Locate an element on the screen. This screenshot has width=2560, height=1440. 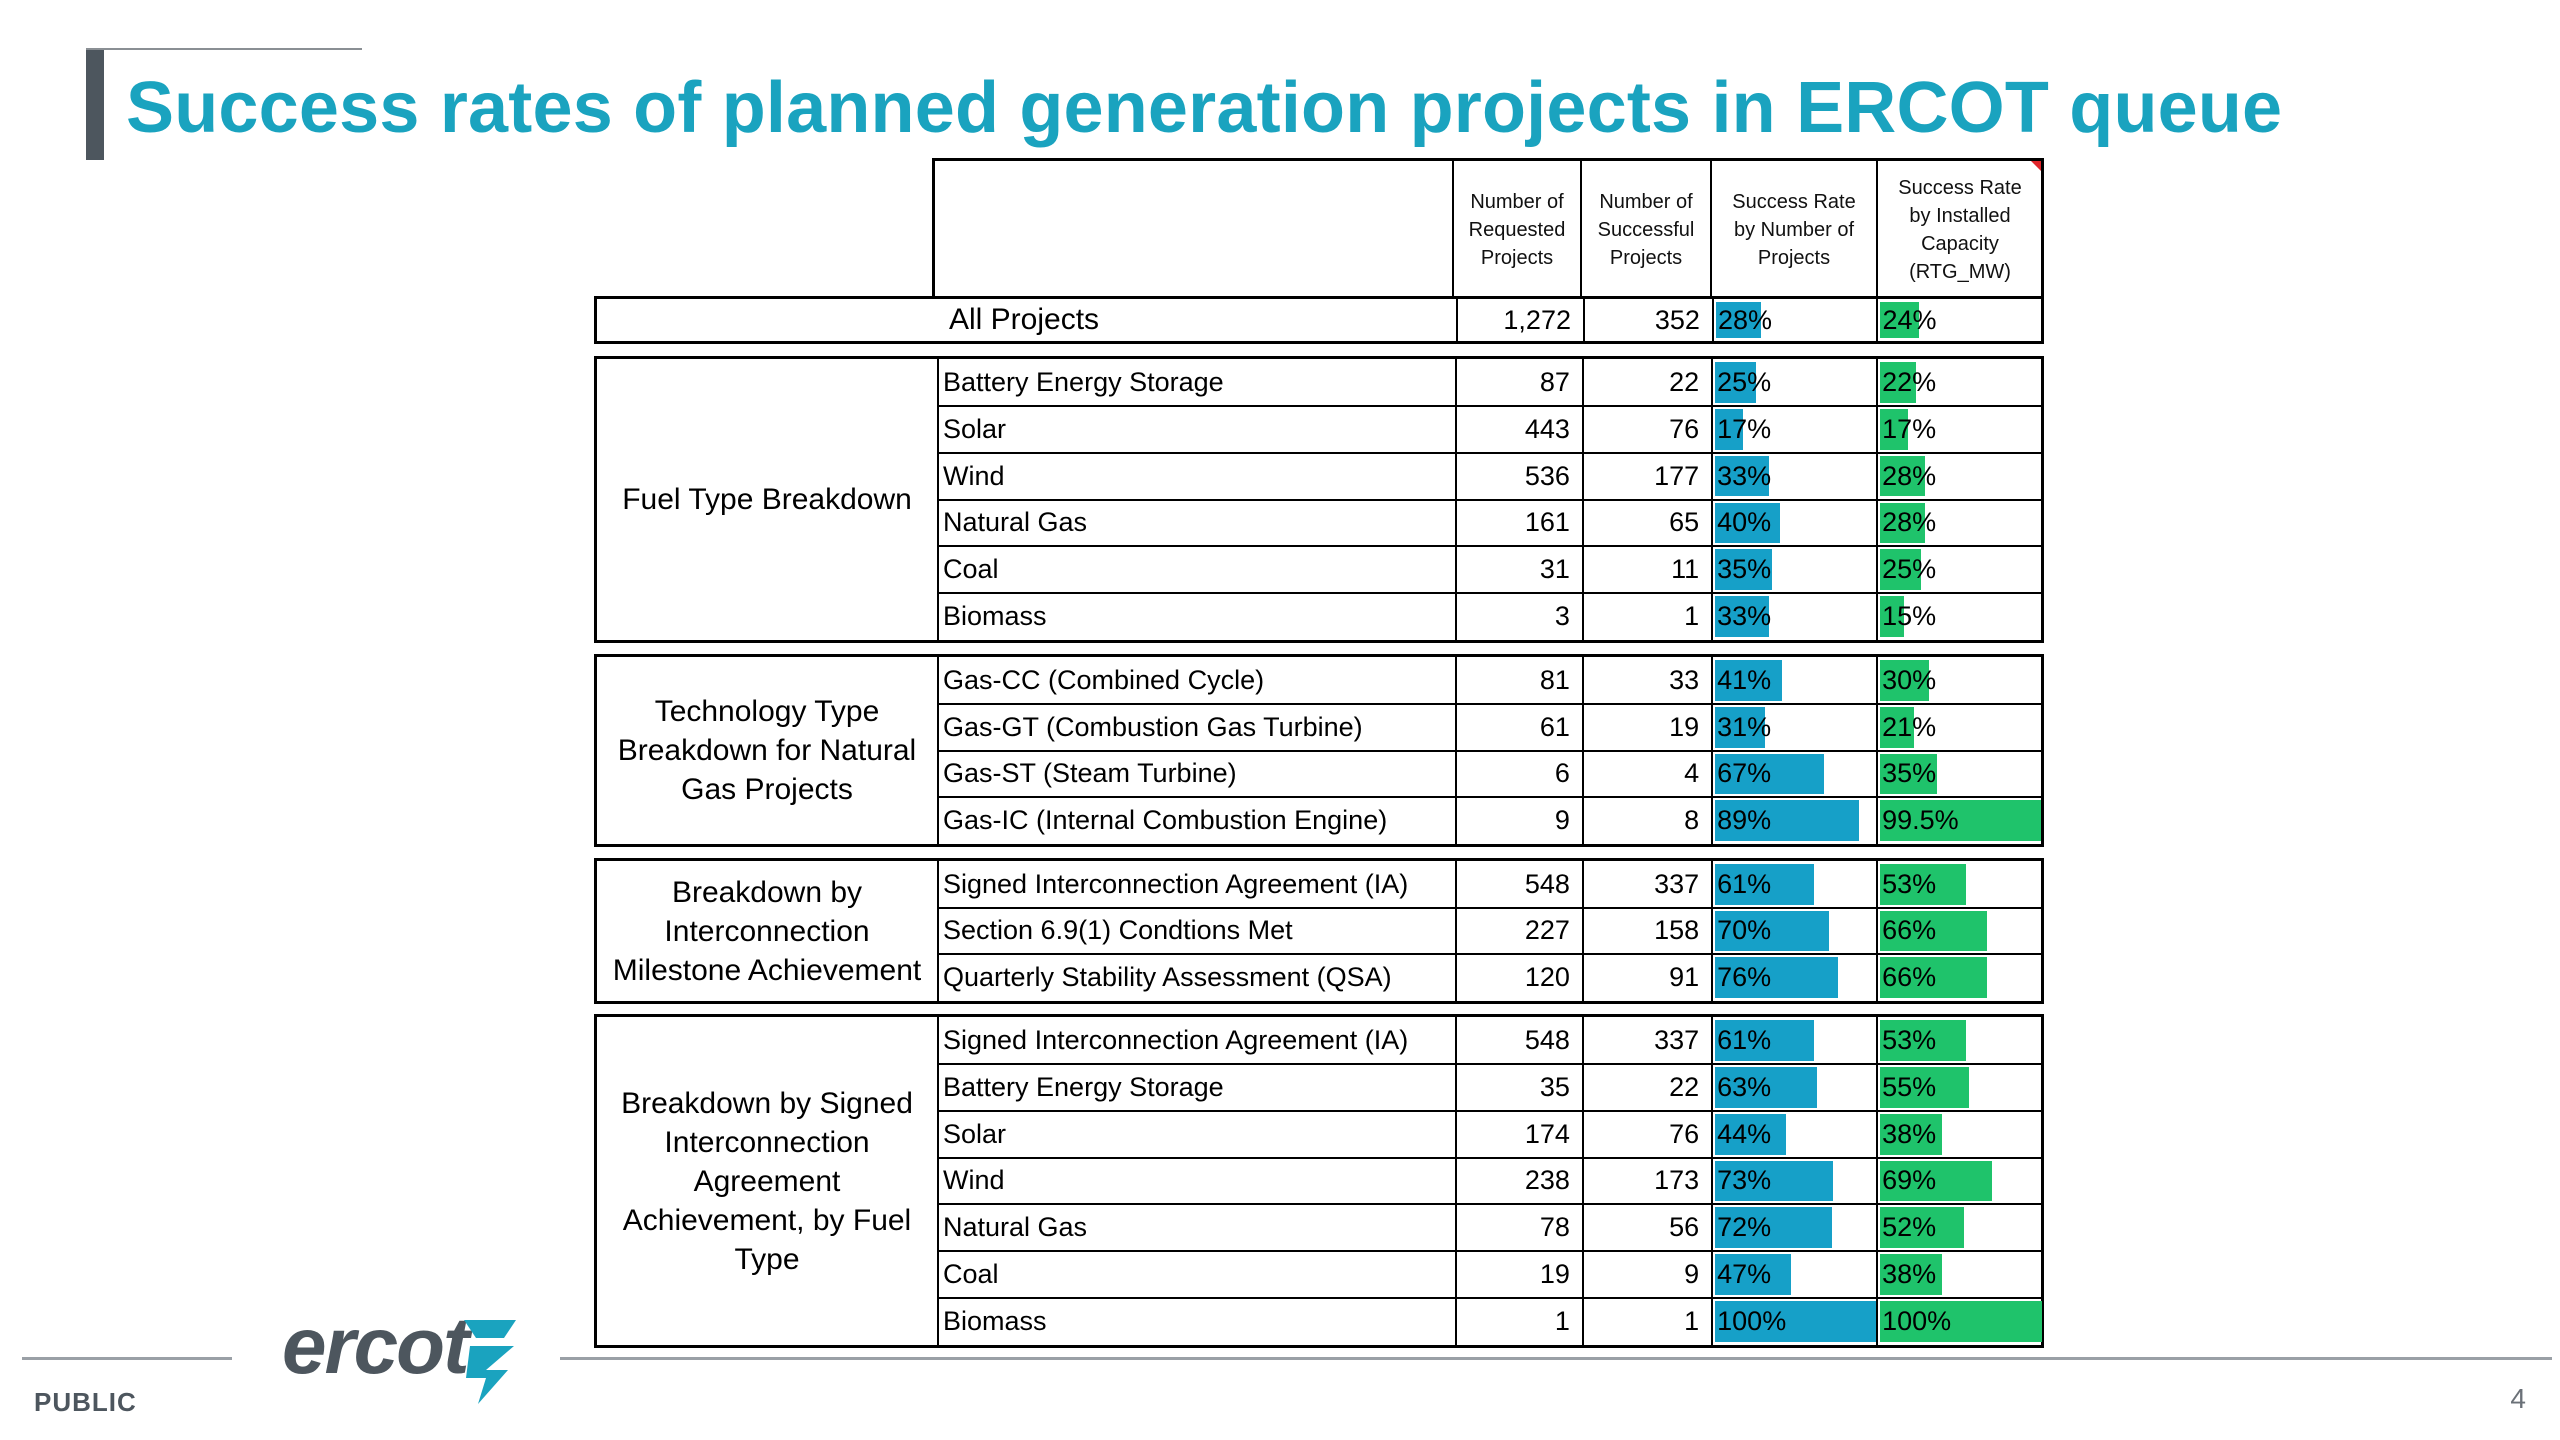
row-successful: 19 is located at coordinates (1646, 727).